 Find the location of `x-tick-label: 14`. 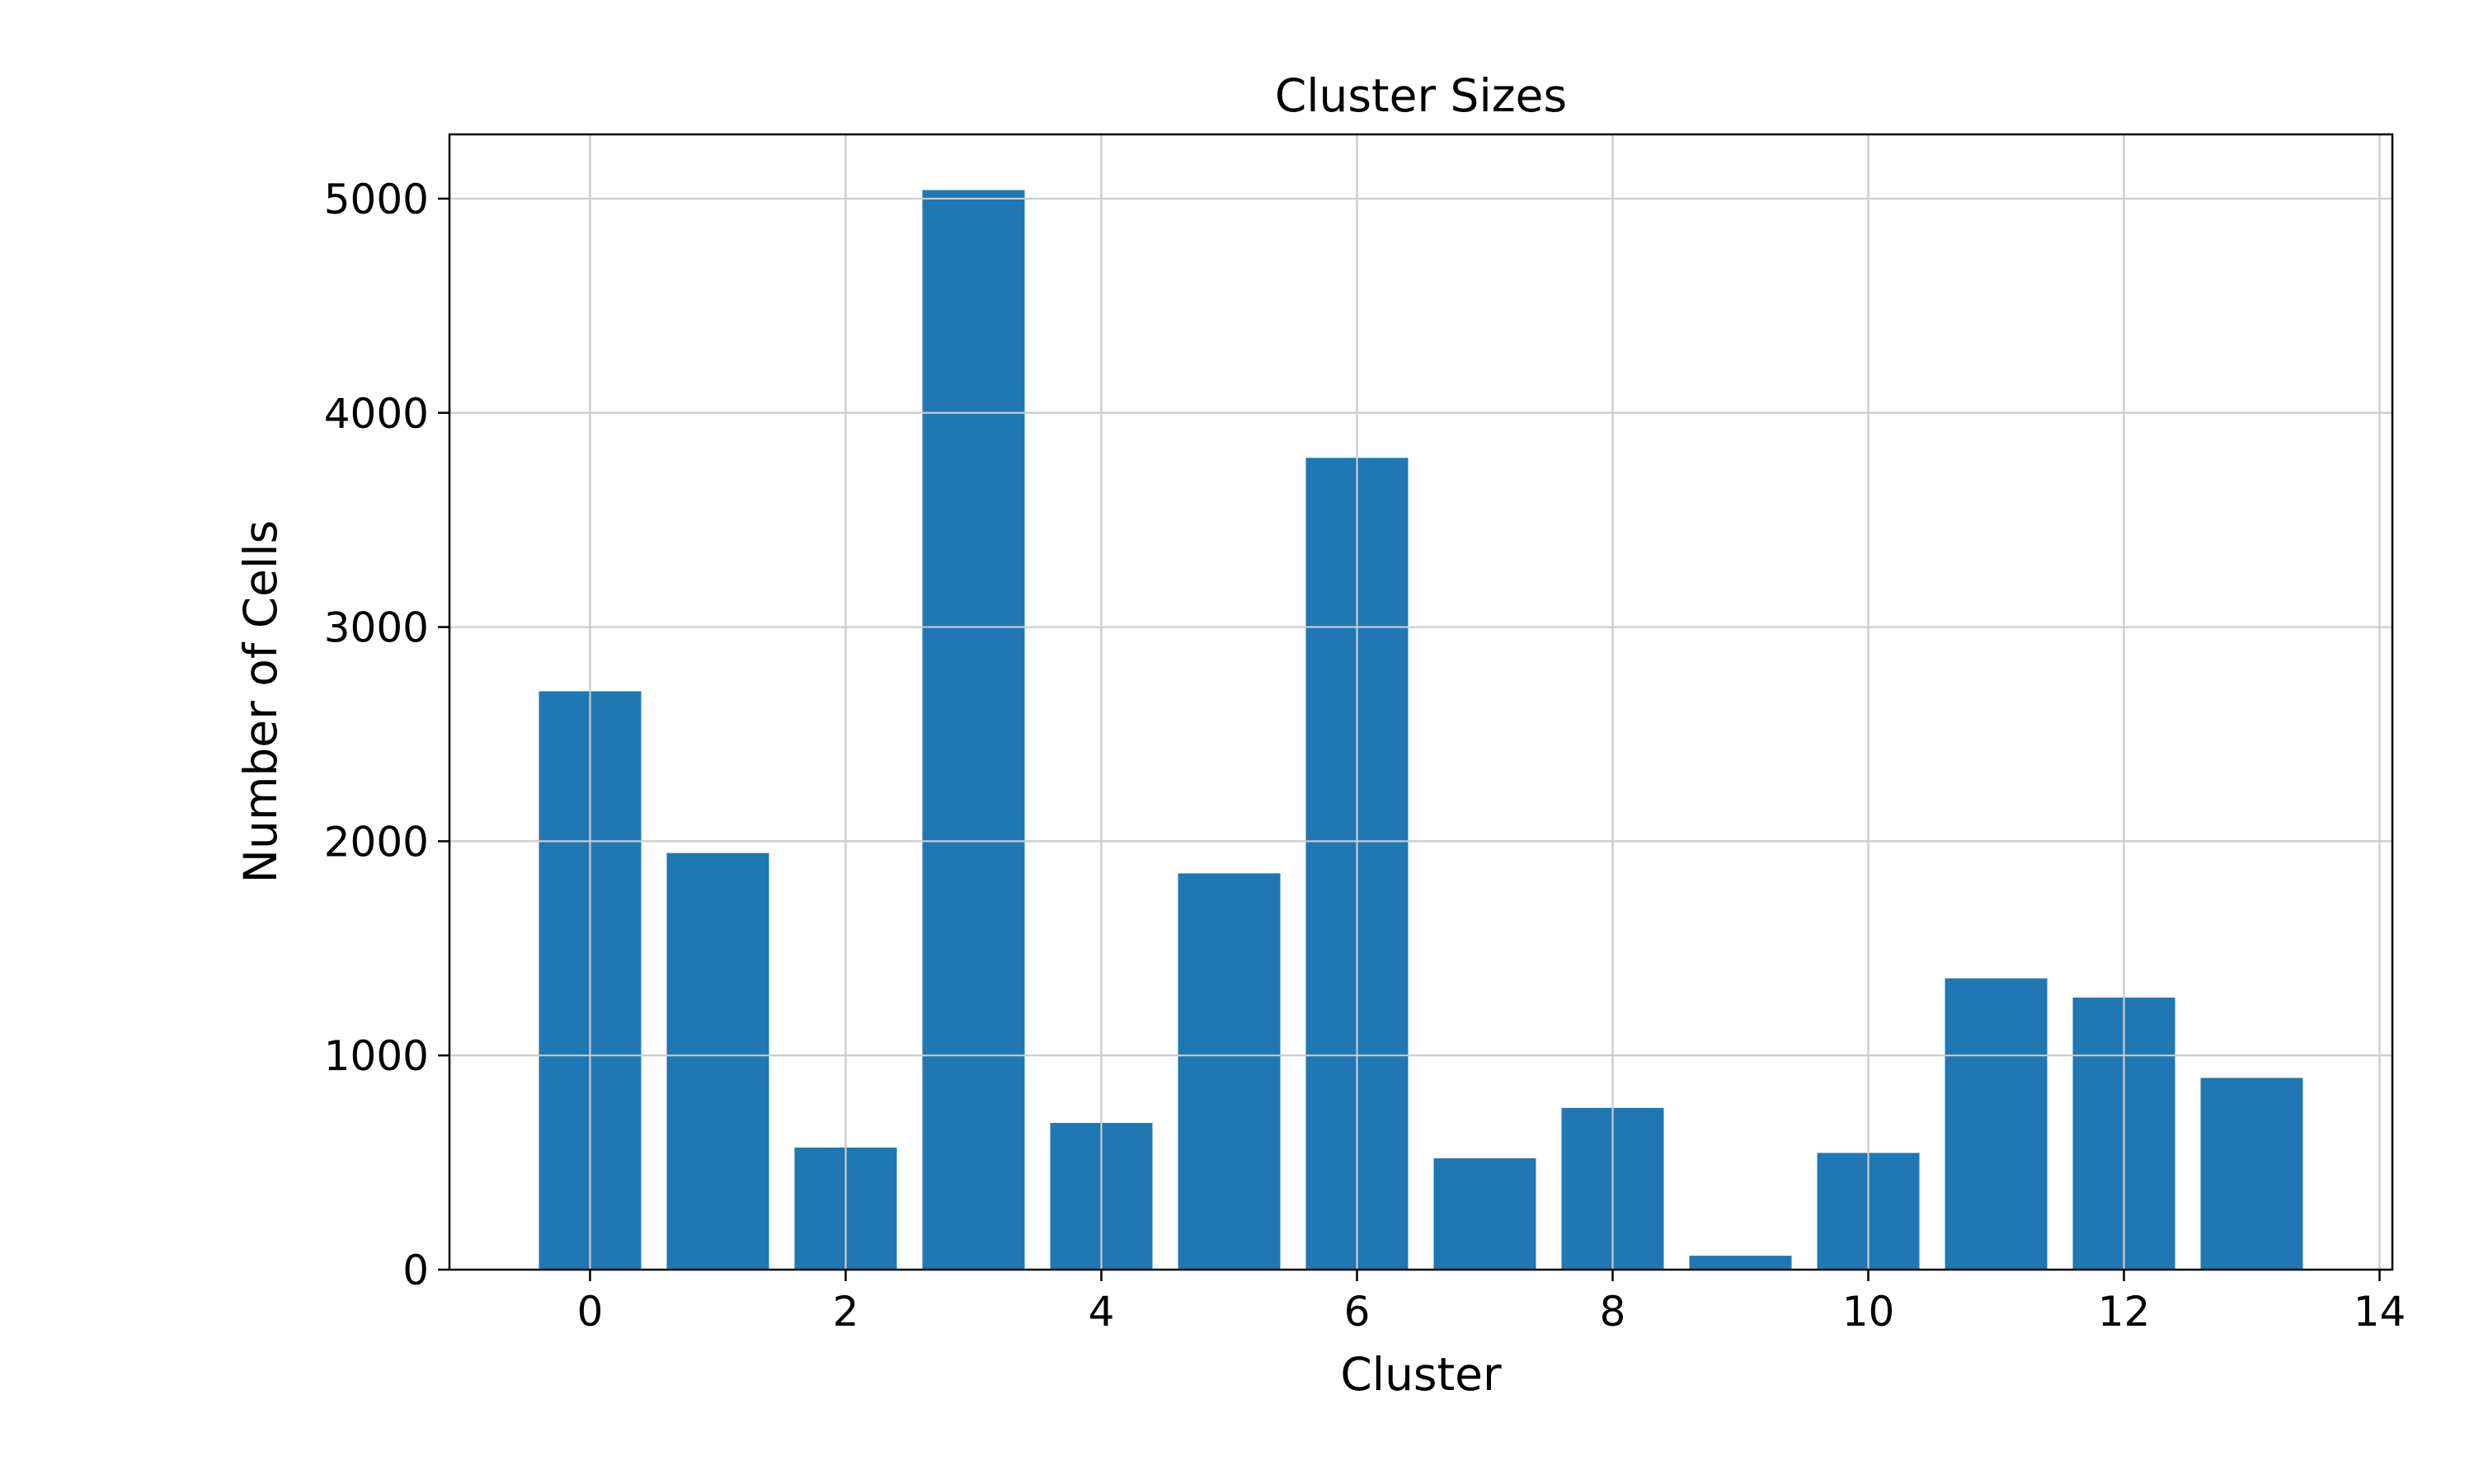

x-tick-label: 14 is located at coordinates (2380, 1312).